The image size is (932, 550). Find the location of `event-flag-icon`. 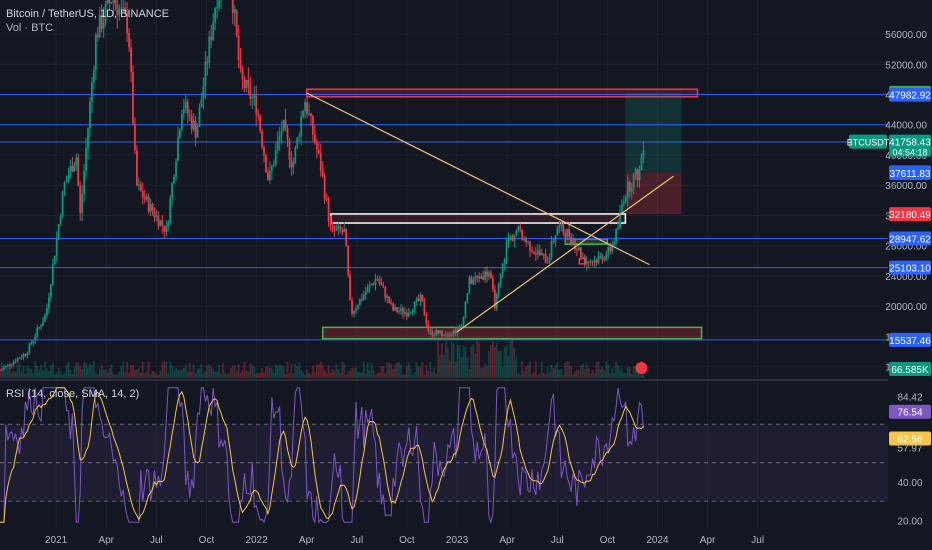

event-flag-icon is located at coordinates (641, 368).